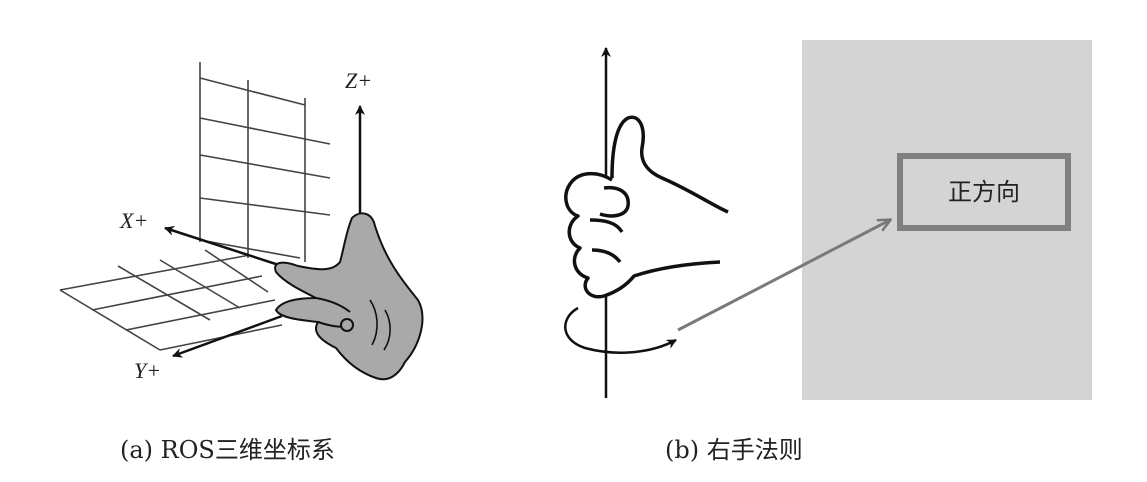 The image size is (1147, 482). Describe the element at coordinates (734, 450) in the screenshot. I see `caption-b: (b) 右手法则` at that location.